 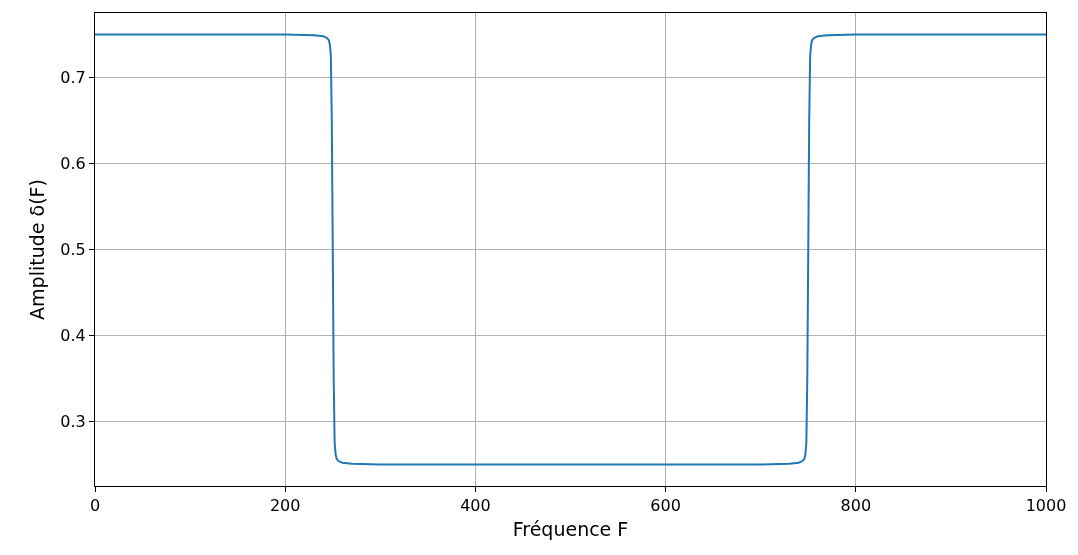 What do you see at coordinates (1046, 506) in the screenshot?
I see `x-tick-label: 1000` at bounding box center [1046, 506].